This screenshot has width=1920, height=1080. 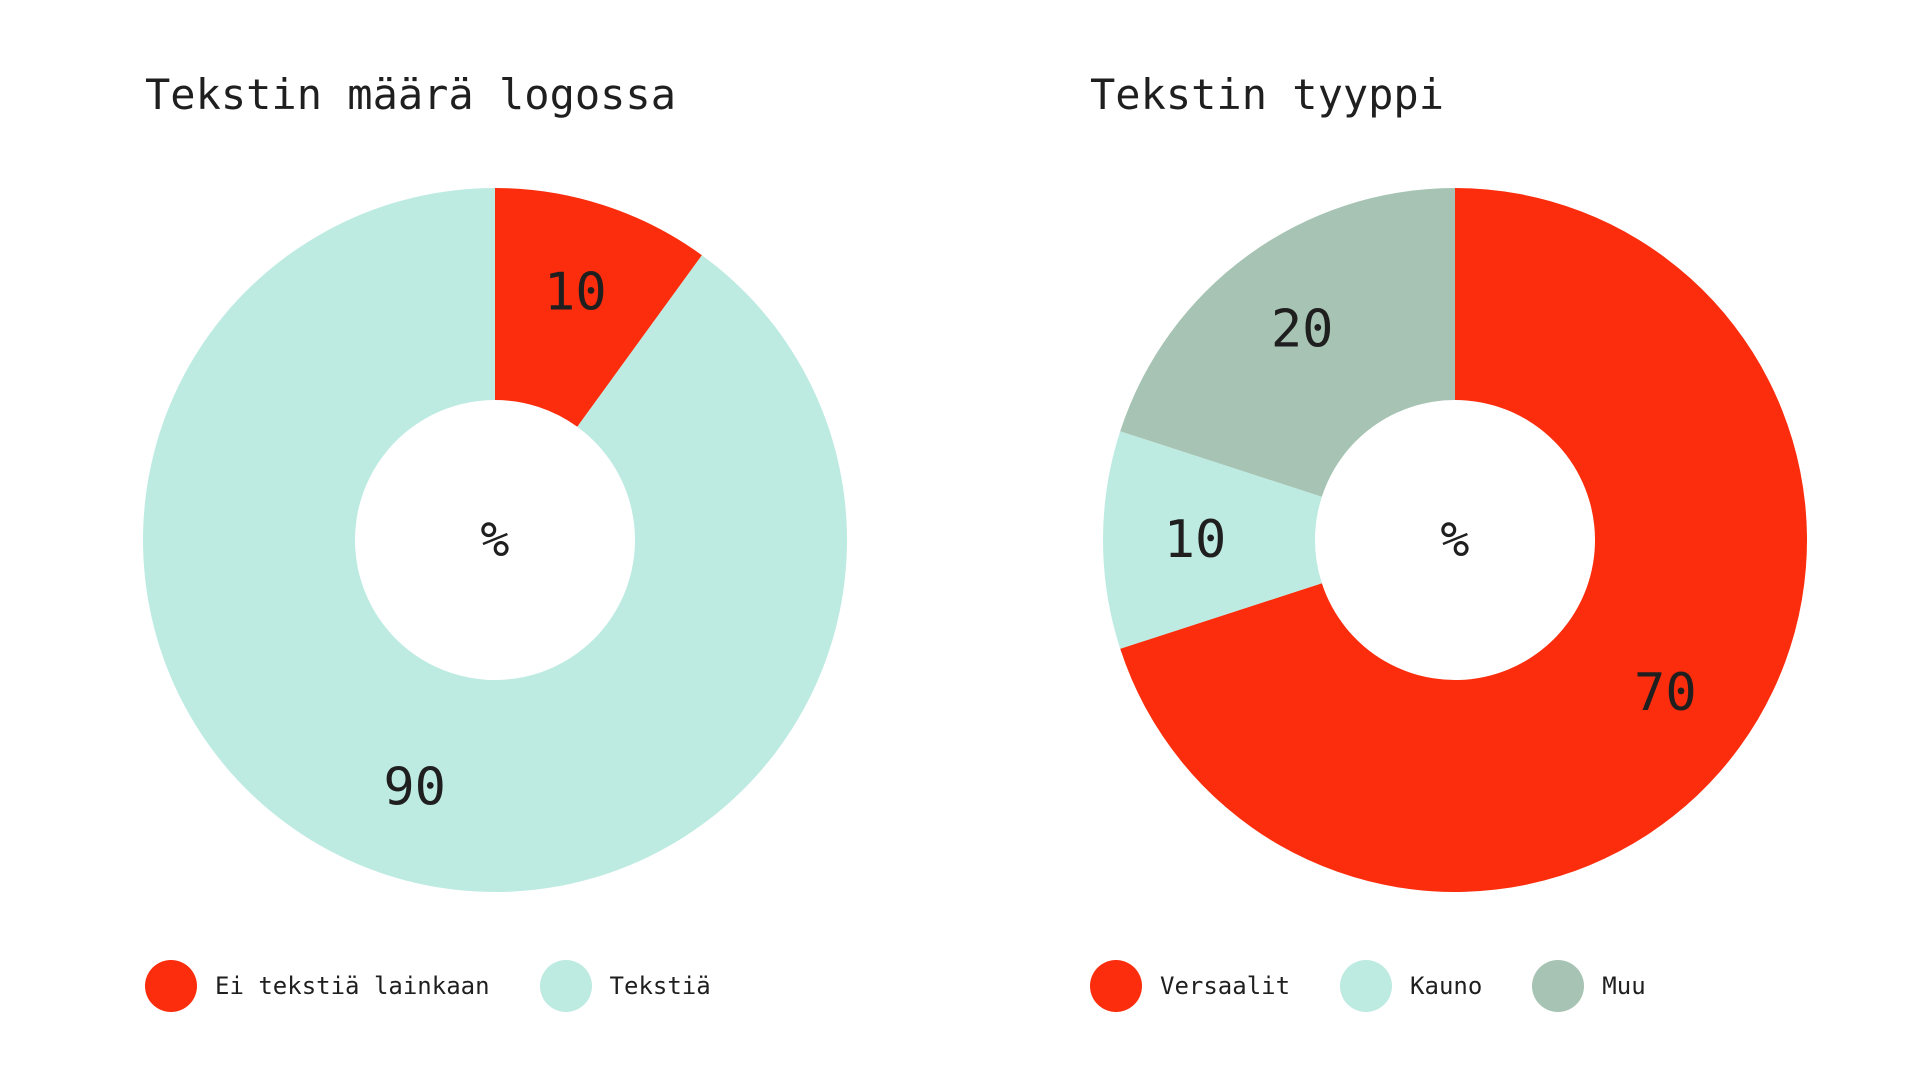 I want to click on legend-item: Versaalit, so click(x=1190, y=986).